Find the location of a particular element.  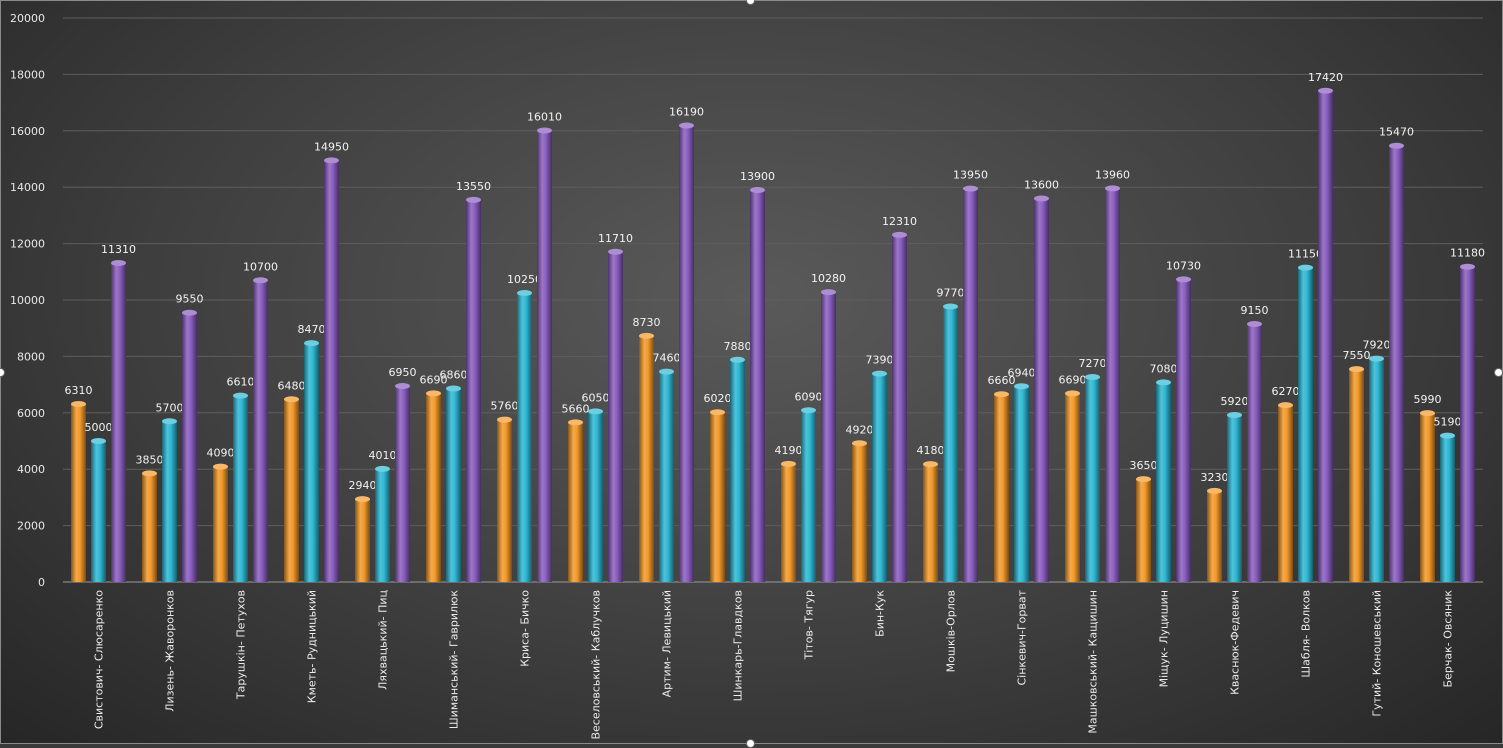

x-tick-label: Шабля- Волков is located at coordinates (1306, 634).